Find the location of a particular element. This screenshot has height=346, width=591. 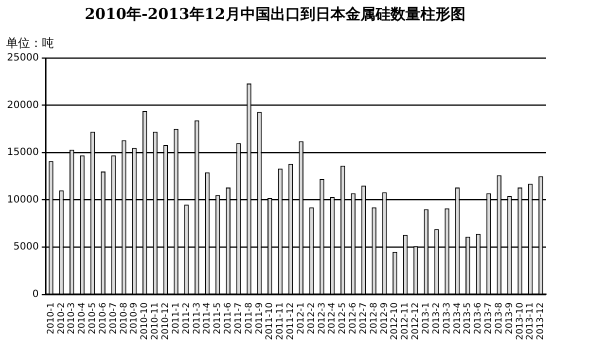

x-tick-label: 2013-9 is located at coordinates (509, 318).